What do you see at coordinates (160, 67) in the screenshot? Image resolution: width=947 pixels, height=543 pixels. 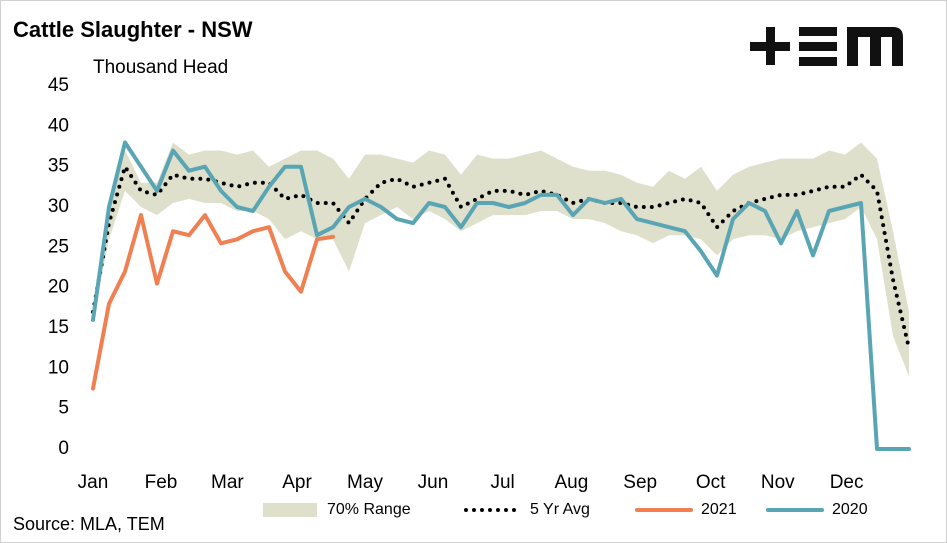 I see `y-axis-label: Thousand Head` at bounding box center [160, 67].